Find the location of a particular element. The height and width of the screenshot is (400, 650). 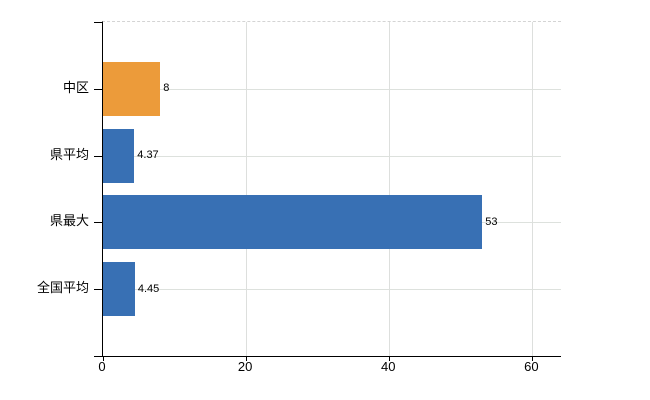

x-axis-tick-labels: 0 20 40 60 is located at coordinates (325, 368).